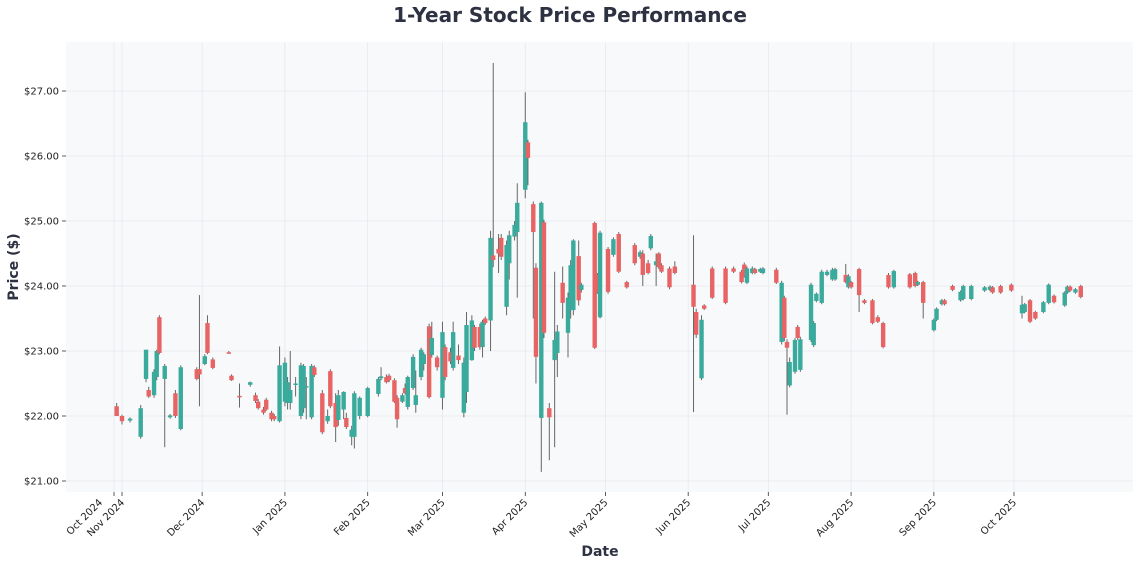  Describe the element at coordinates (510, 517) in the screenshot. I see `x-tick-label: Apr 2025` at that location.